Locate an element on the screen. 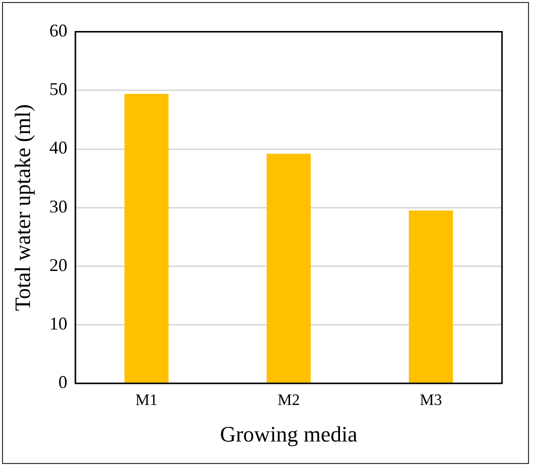 Image resolution: width=535 pixels, height=470 pixels. y-tick-label: 40 is located at coordinates (58, 148).